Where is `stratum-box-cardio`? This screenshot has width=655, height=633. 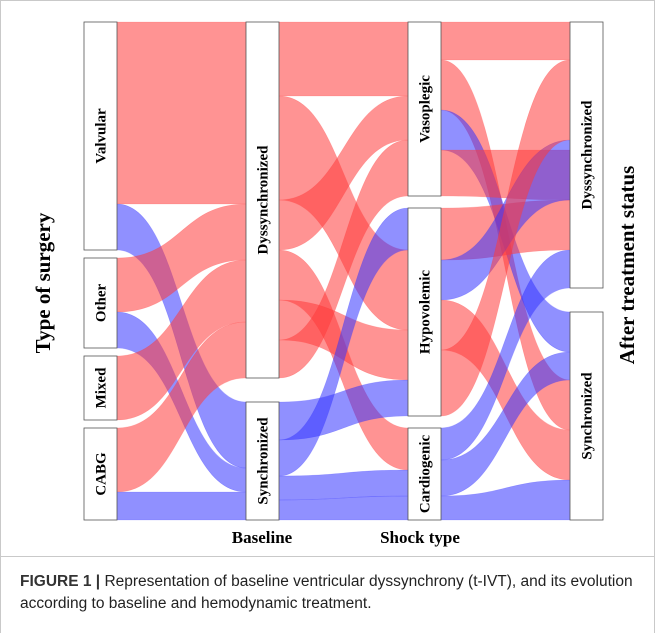 stratum-box-cardio is located at coordinates (424, 474).